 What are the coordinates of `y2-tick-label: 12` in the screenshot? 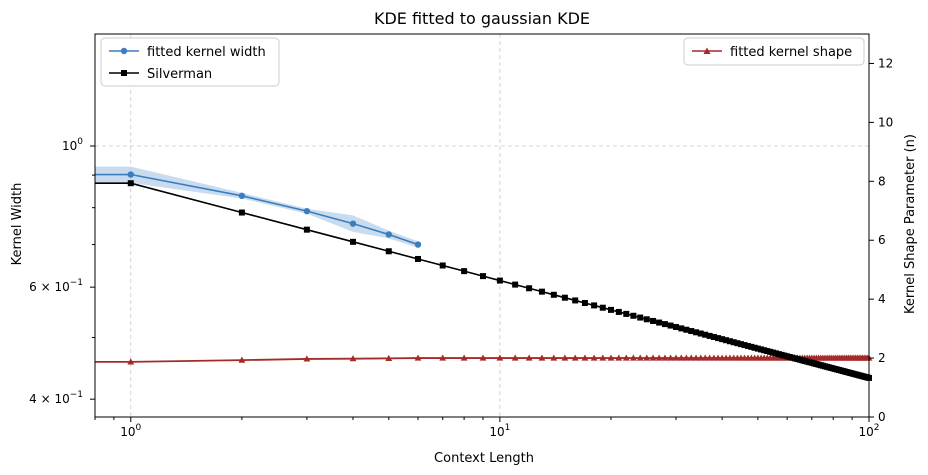 It's located at (885, 63).